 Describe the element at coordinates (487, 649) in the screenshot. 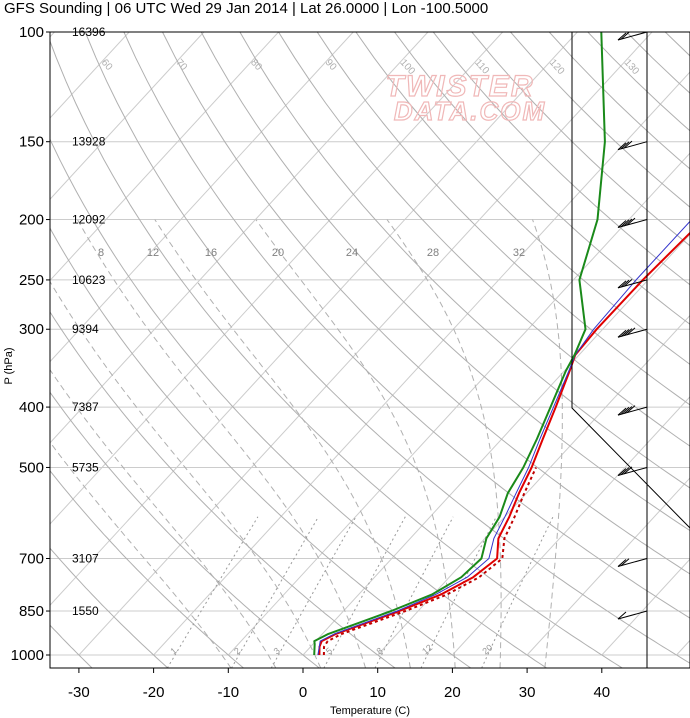

I see `mixing-ratio-label: 20` at that location.